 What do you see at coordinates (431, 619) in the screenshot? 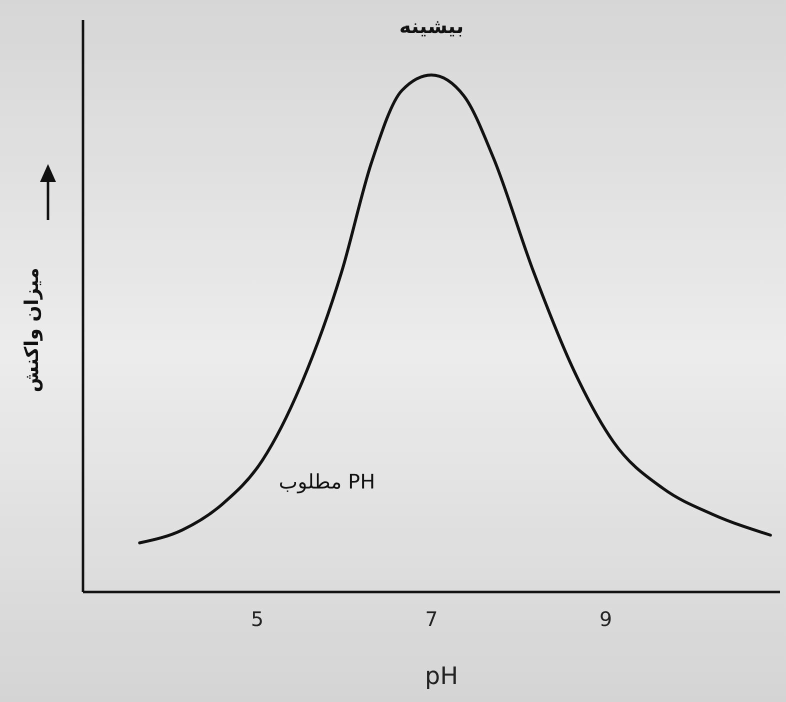
I see `x-tick-label: 7` at bounding box center [431, 619].